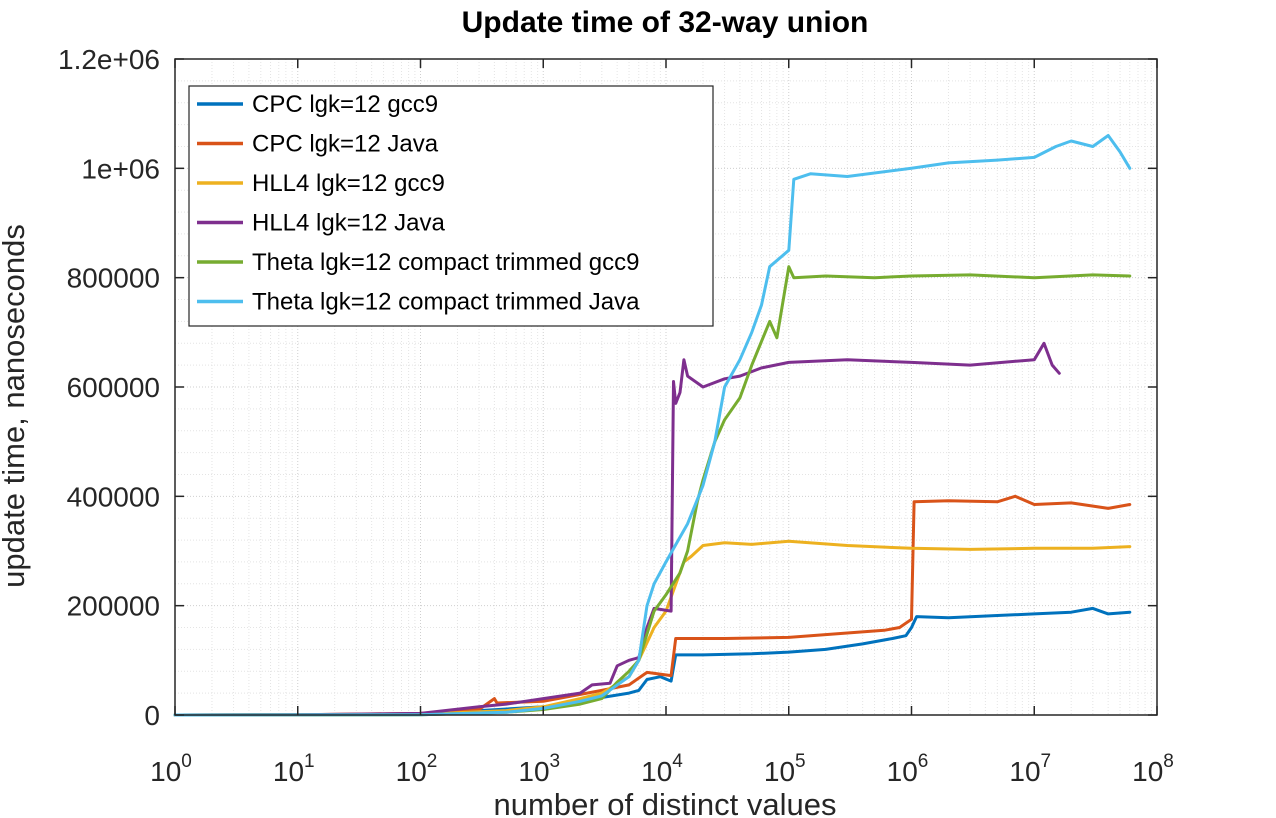 The width and height of the screenshot is (1276, 818). I want to click on x-tick-exponent: 5, so click(800, 761).